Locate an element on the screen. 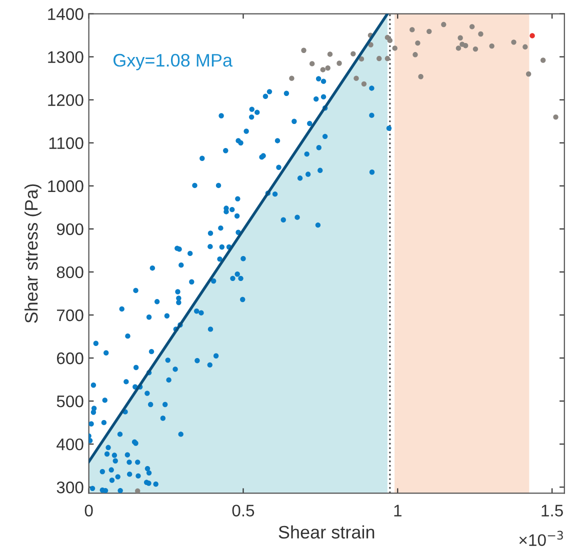  y-tick-label: 600 is located at coordinates (70, 358).